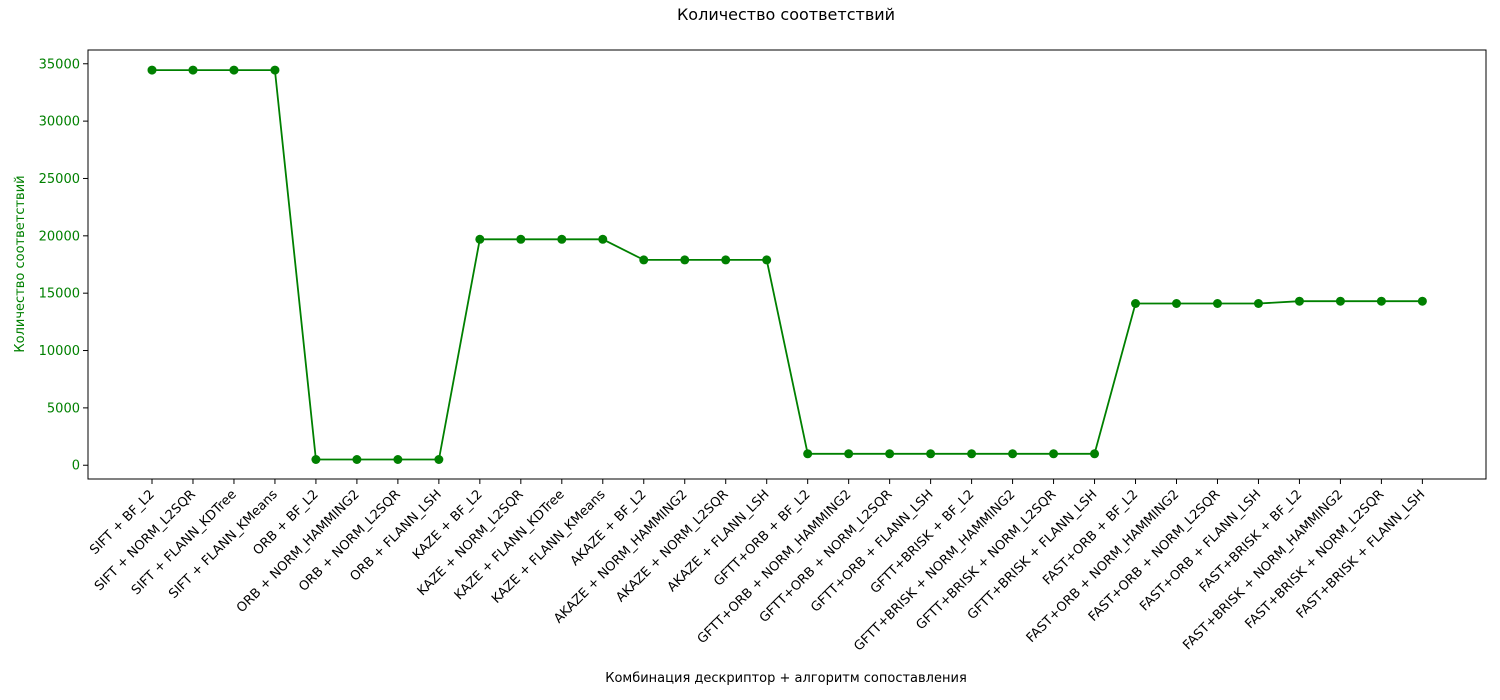 The image size is (1500, 700). I want to click on x-tick-label: FAST+ORB + NORM_HAMMING2, so click(1103, 566).